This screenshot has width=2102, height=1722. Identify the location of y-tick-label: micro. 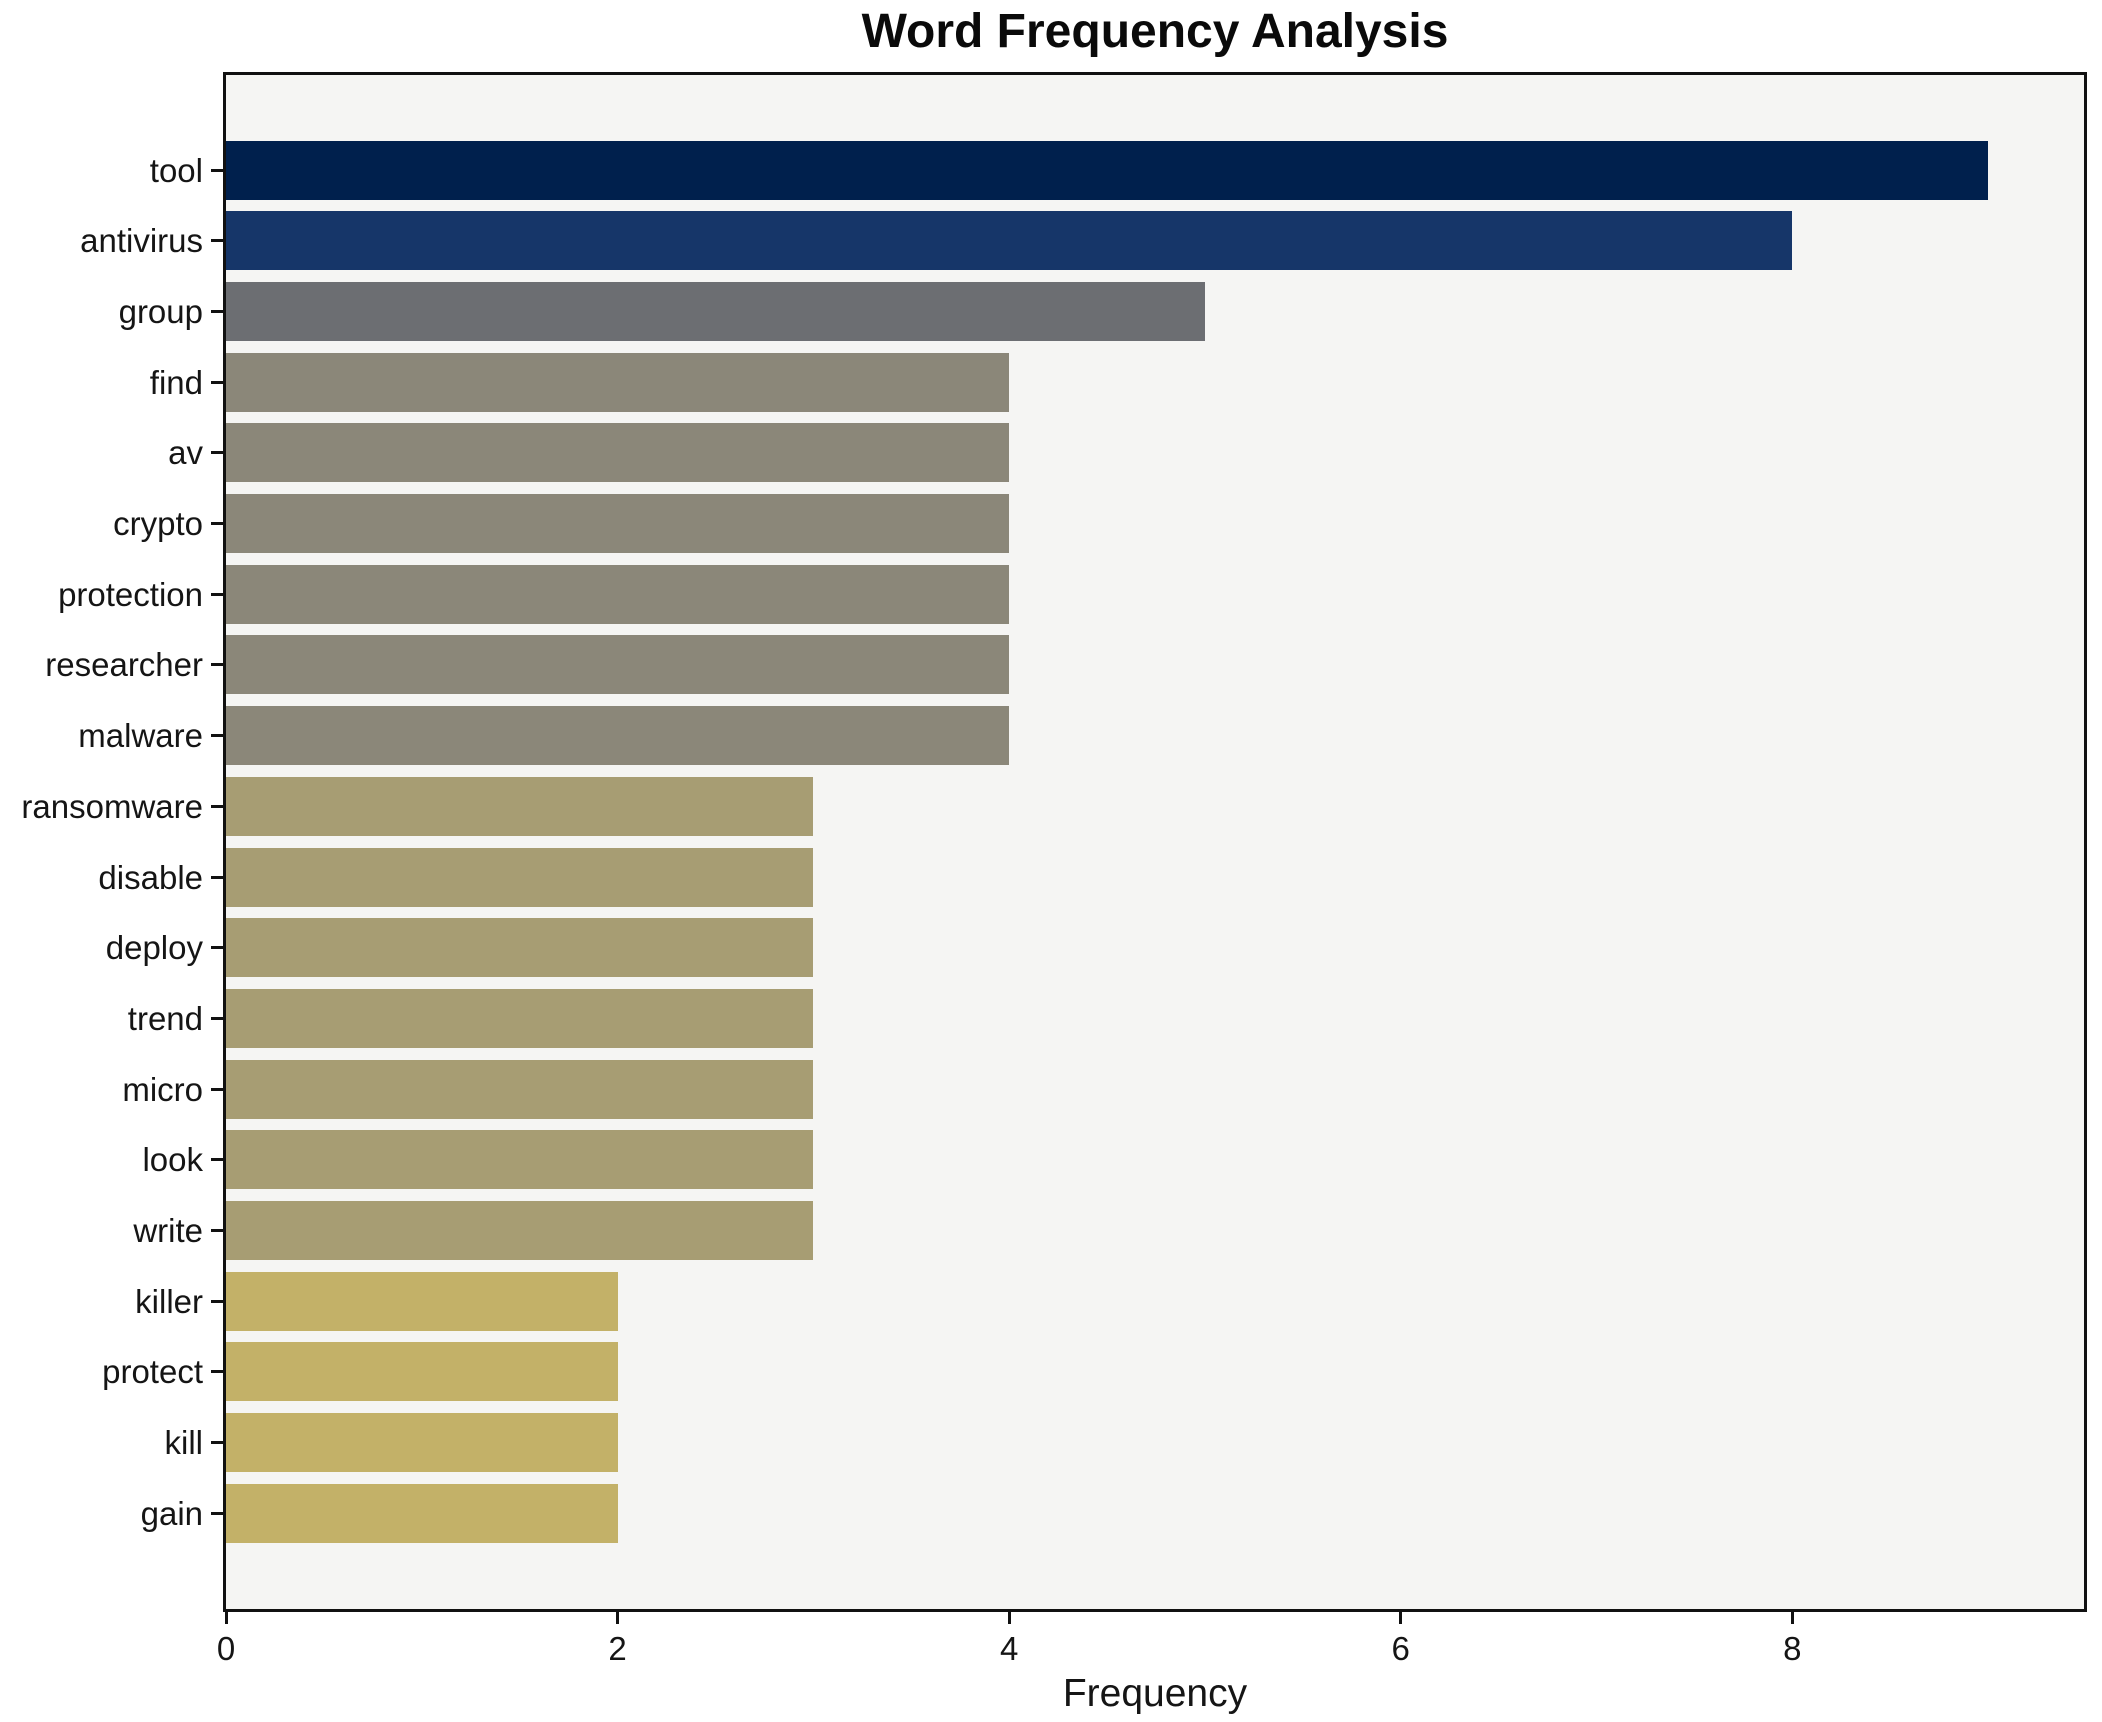
(162, 1089).